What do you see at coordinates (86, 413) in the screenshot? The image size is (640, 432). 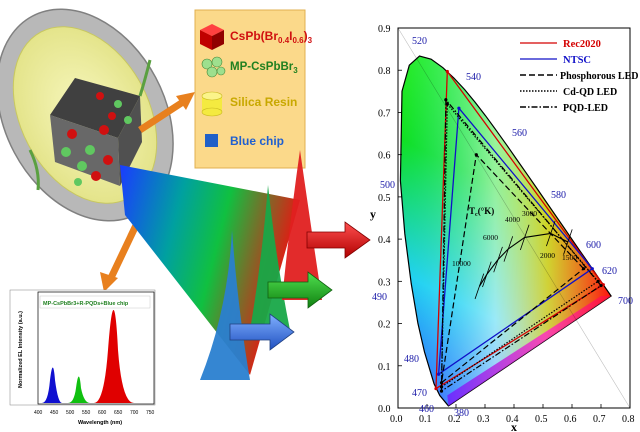 I see `svg-text: 550` at bounding box center [86, 413].